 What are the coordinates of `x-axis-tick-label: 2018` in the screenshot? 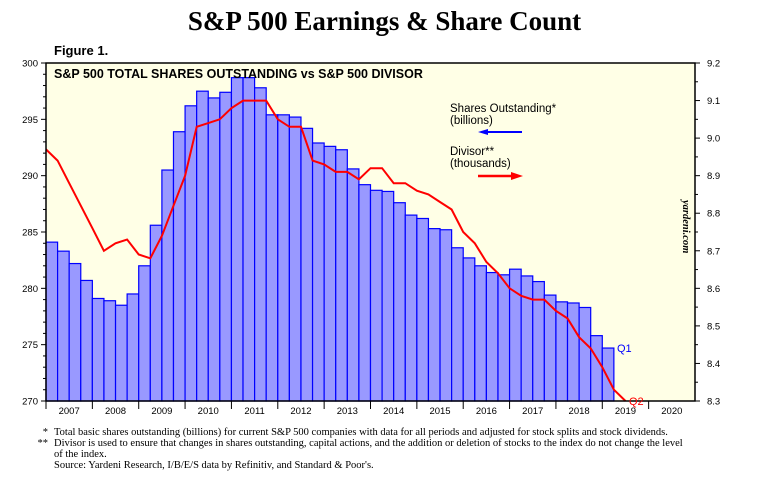 It's located at (579, 411).